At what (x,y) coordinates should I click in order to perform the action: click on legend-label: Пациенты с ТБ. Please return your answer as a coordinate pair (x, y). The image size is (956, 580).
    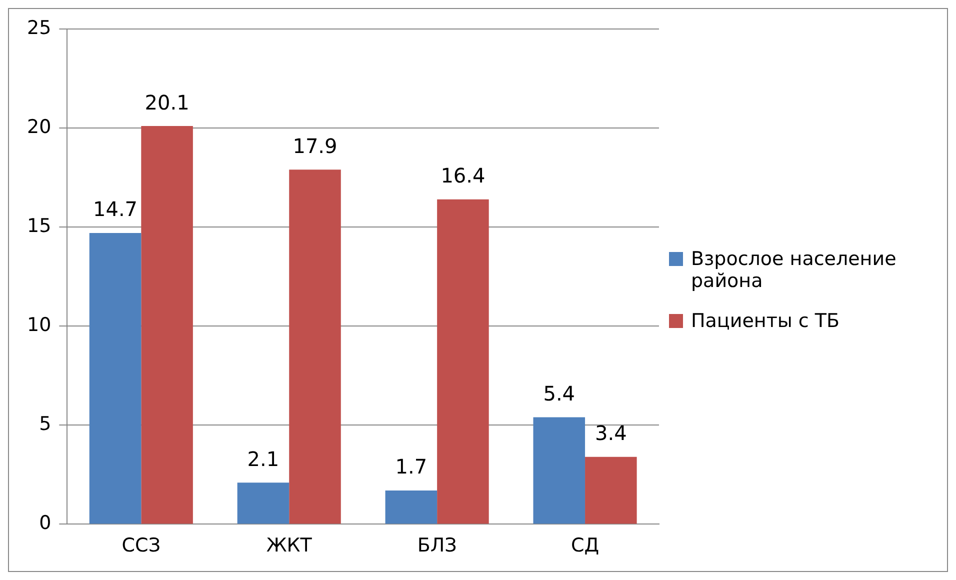
    Looking at the image, I should click on (765, 321).